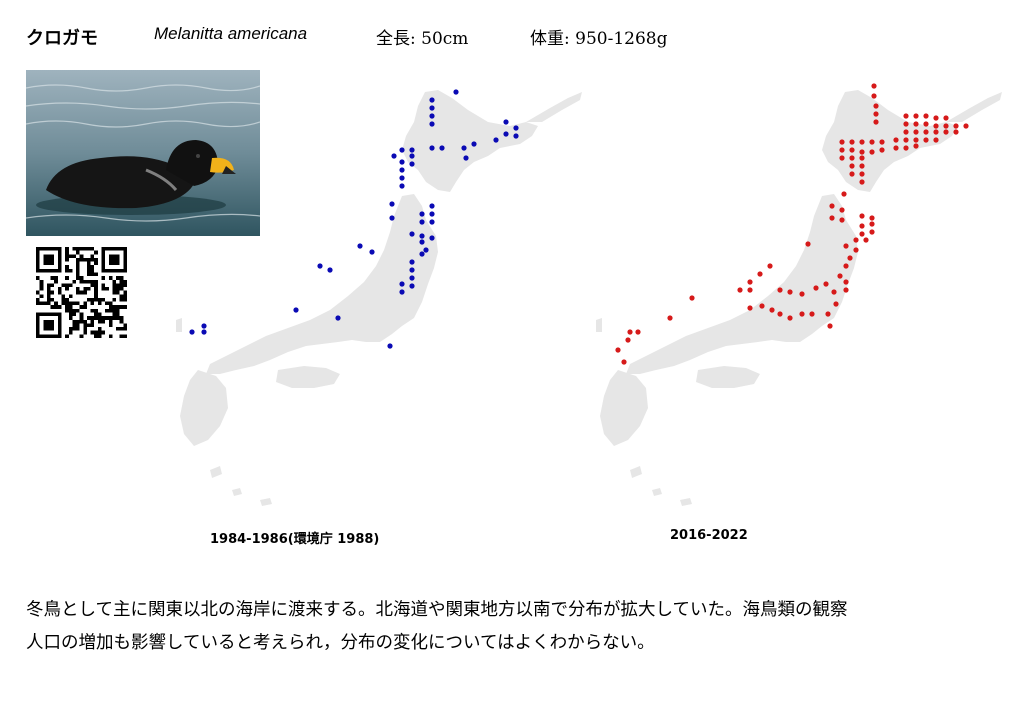  I want to click on species-name-scientific: Melanitta americana, so click(231, 33).